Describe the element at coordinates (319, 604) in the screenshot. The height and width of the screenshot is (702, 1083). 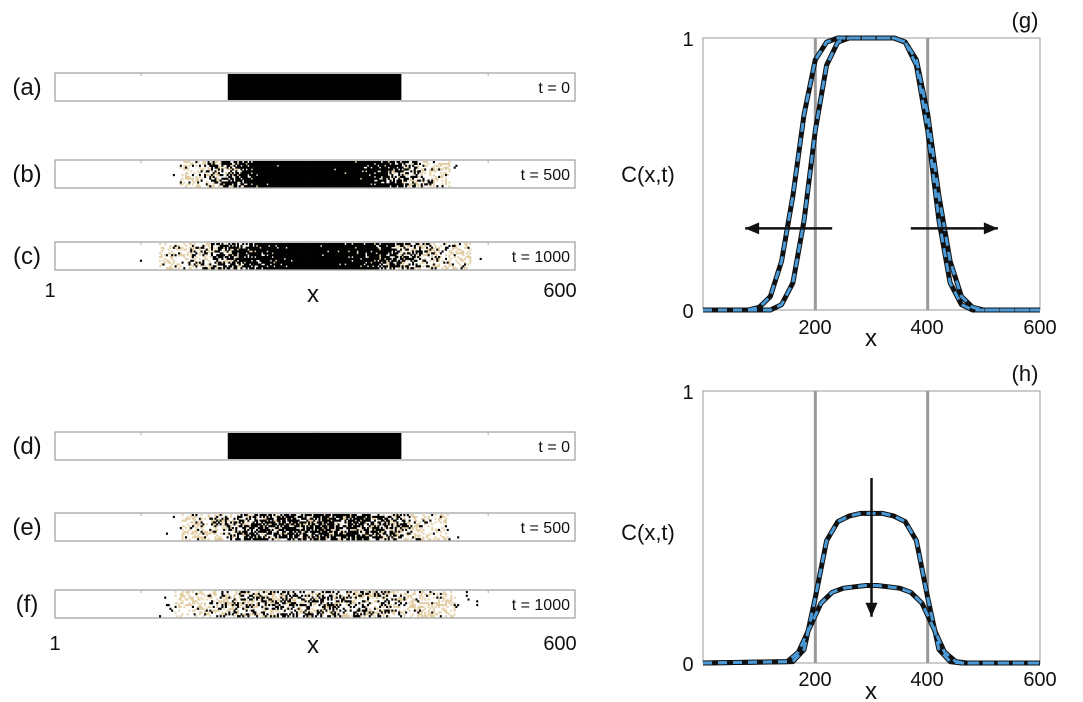
I see `snapshot-agents` at that location.